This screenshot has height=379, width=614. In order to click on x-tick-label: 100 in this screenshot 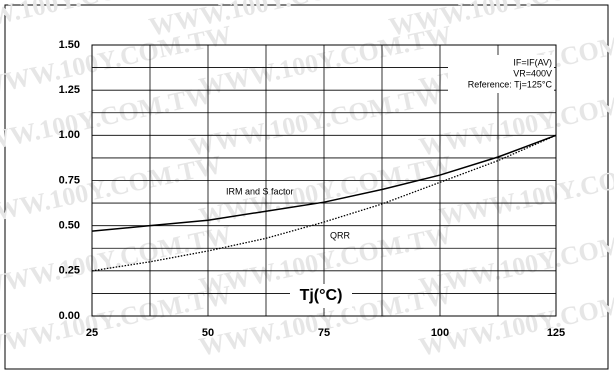, I will do `click(440, 333)`.